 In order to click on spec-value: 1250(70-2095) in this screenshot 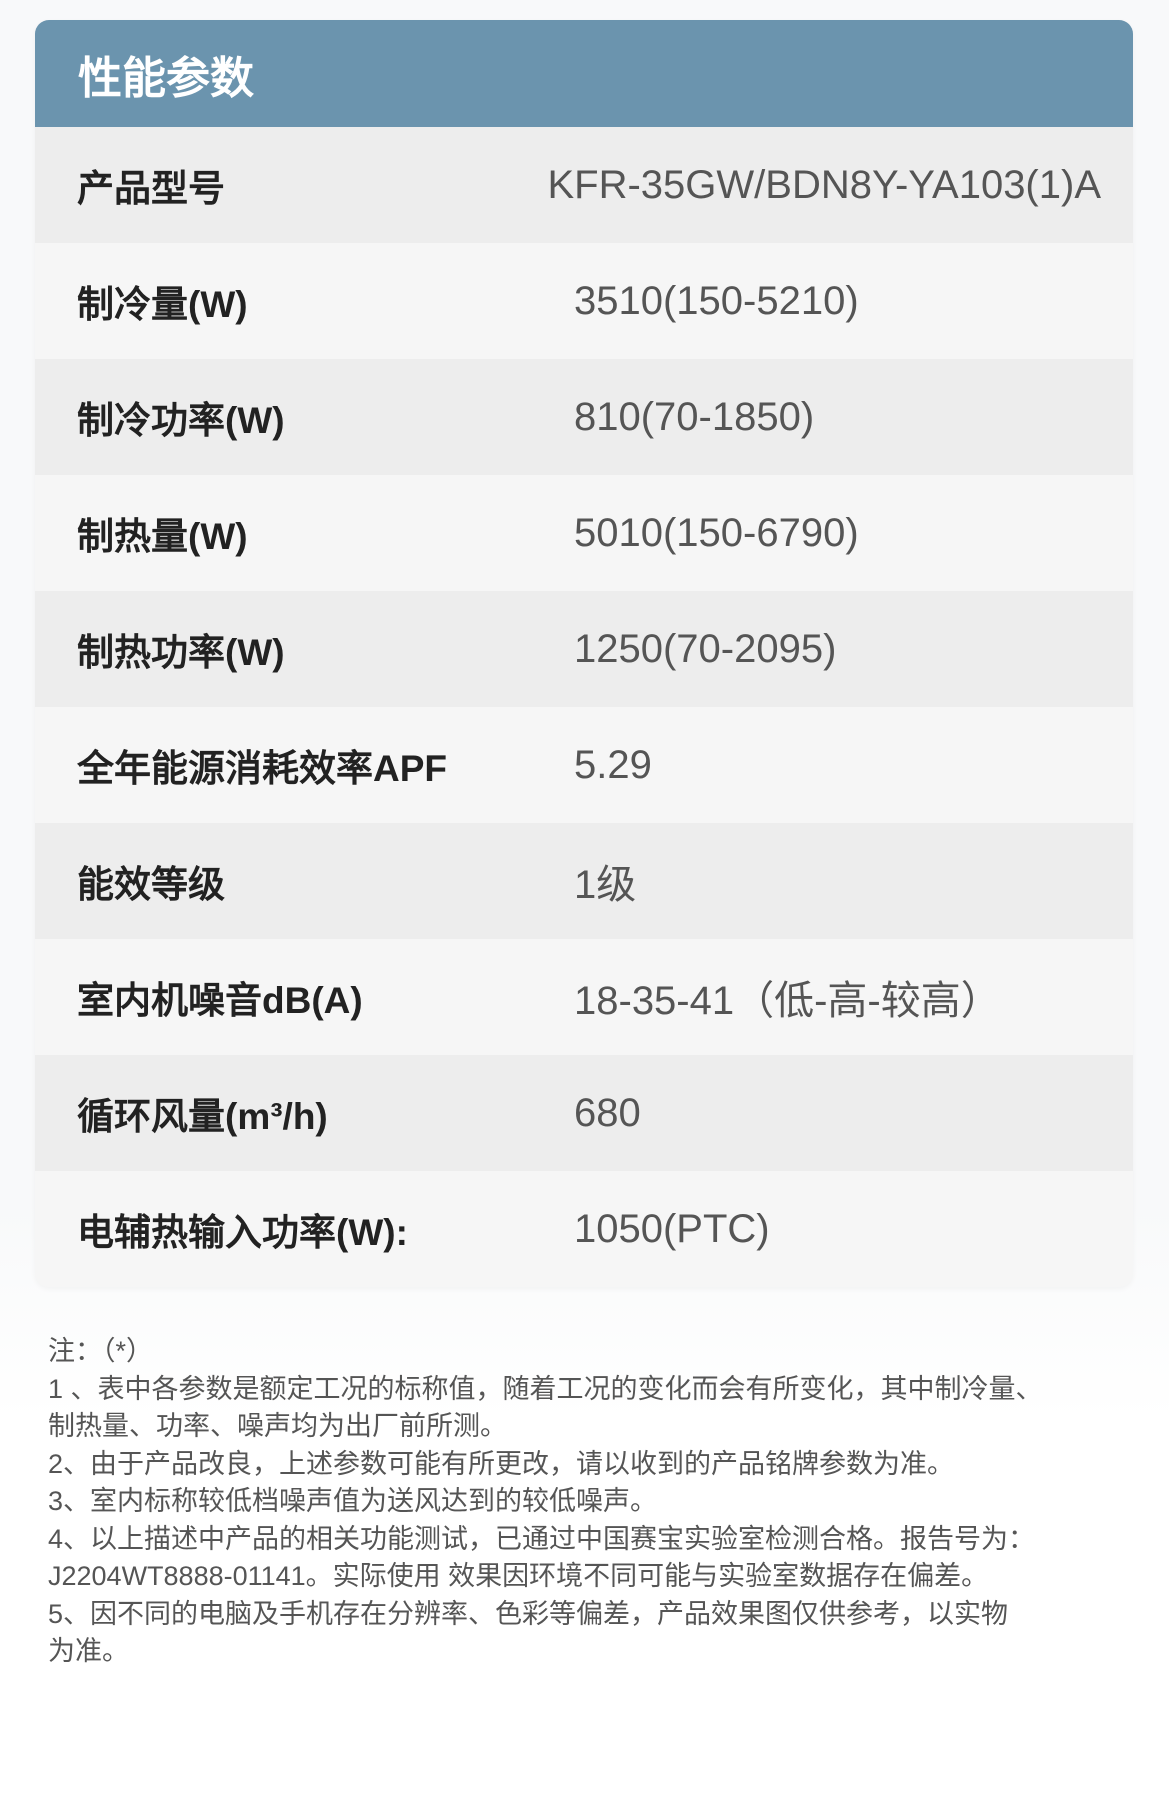, I will do `click(705, 648)`.